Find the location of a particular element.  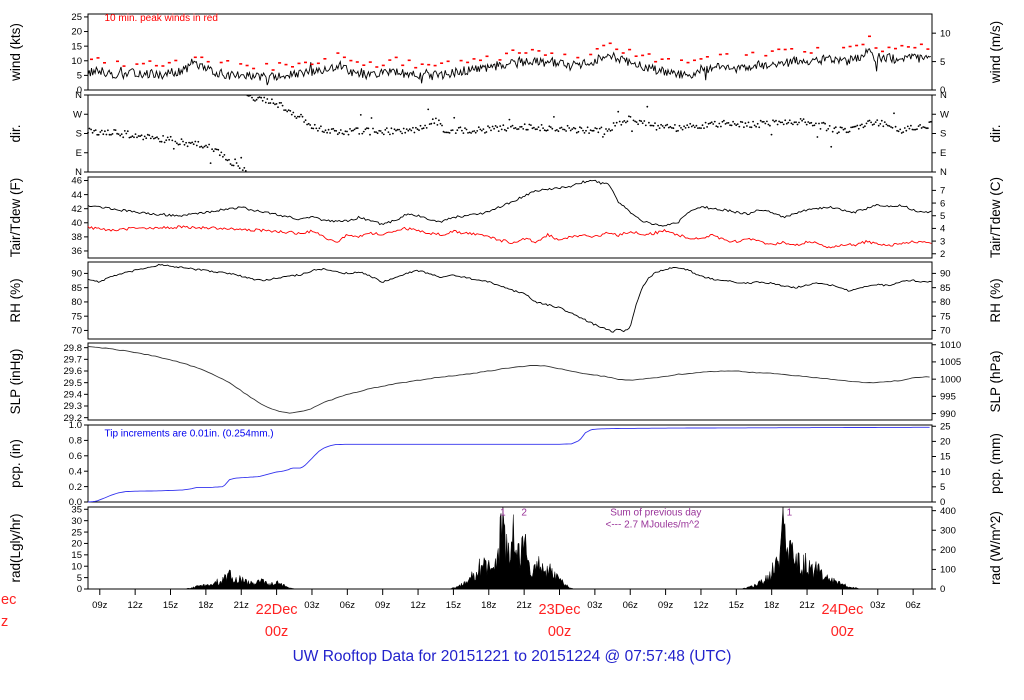

ytick-left-rad: 25 is located at coordinates (76, 532).